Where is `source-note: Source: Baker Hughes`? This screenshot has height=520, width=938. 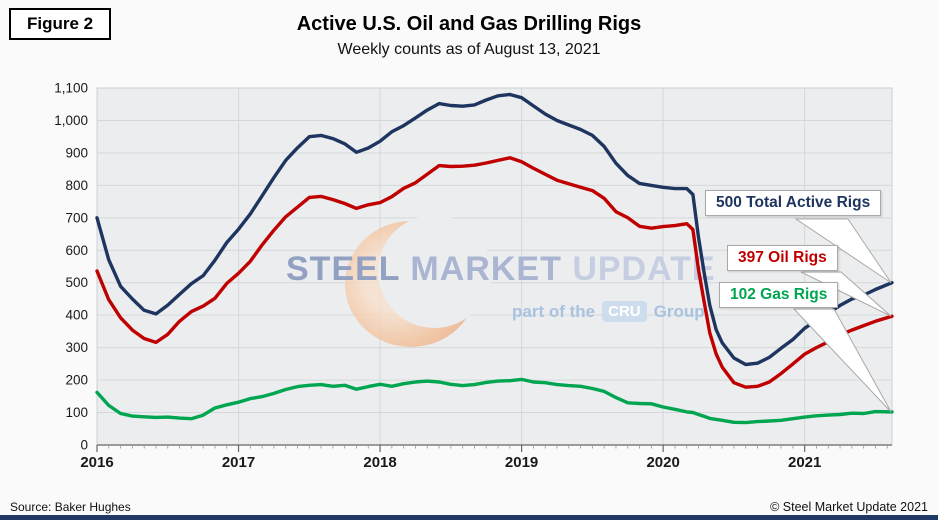
source-note: Source: Baker Hughes is located at coordinates (70, 507).